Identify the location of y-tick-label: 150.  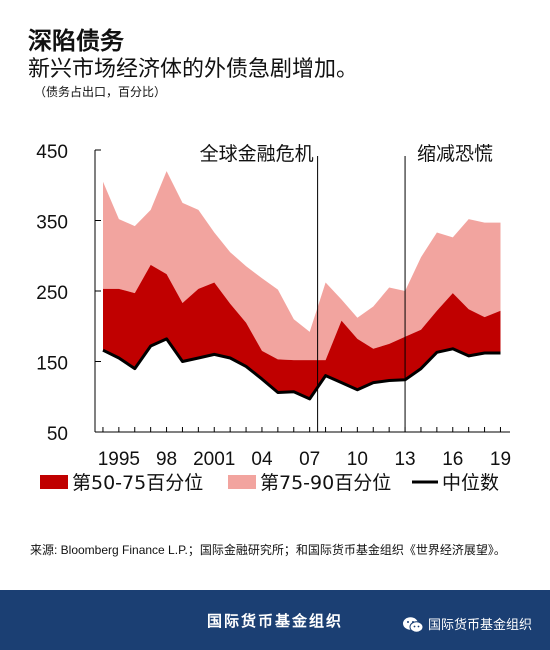
(52, 364).